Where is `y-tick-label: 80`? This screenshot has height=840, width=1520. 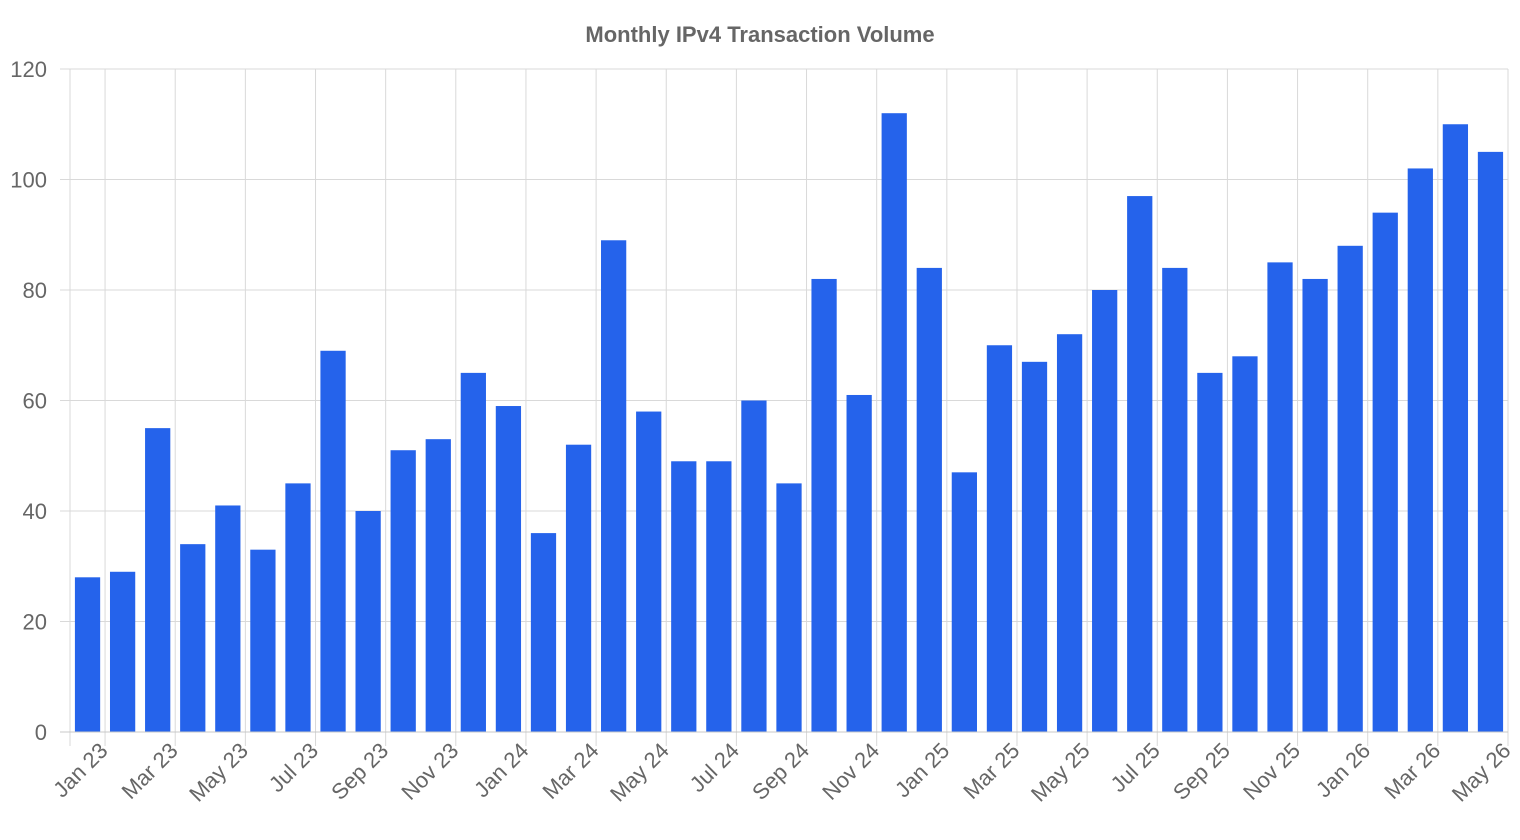
y-tick-label: 80 is located at coordinates (35, 290).